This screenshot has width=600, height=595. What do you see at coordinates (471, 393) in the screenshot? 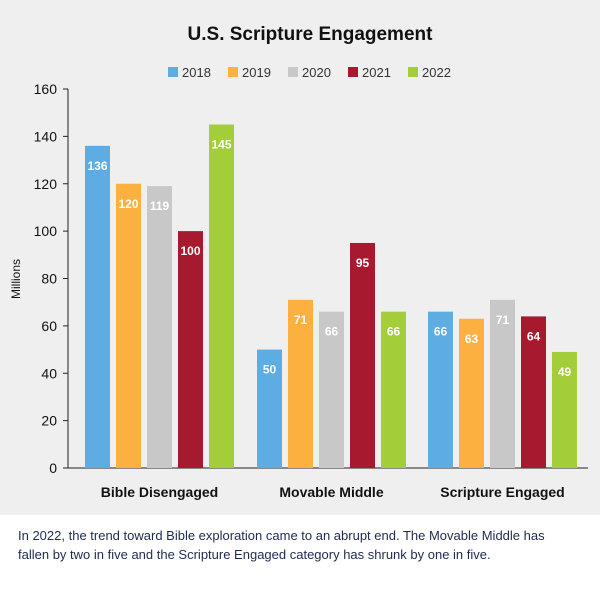
I see `bar-2019-scripture-engaged` at bounding box center [471, 393].